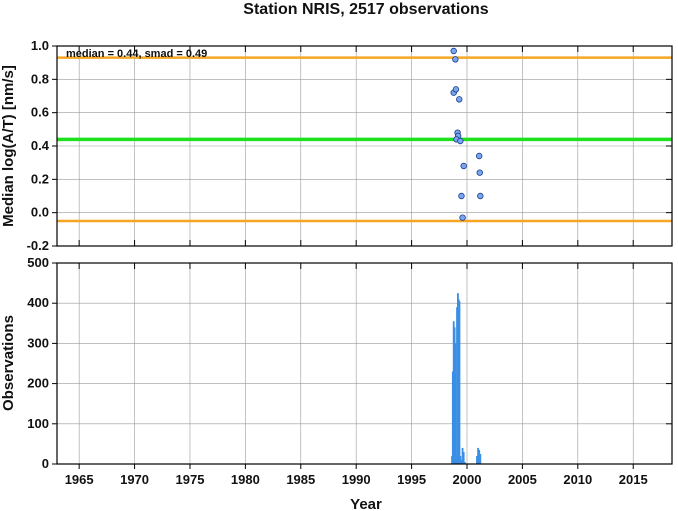 This screenshot has height=511, width=678. What do you see at coordinates (38, 262) in the screenshot?
I see `y-tick-label: 500` at bounding box center [38, 262].